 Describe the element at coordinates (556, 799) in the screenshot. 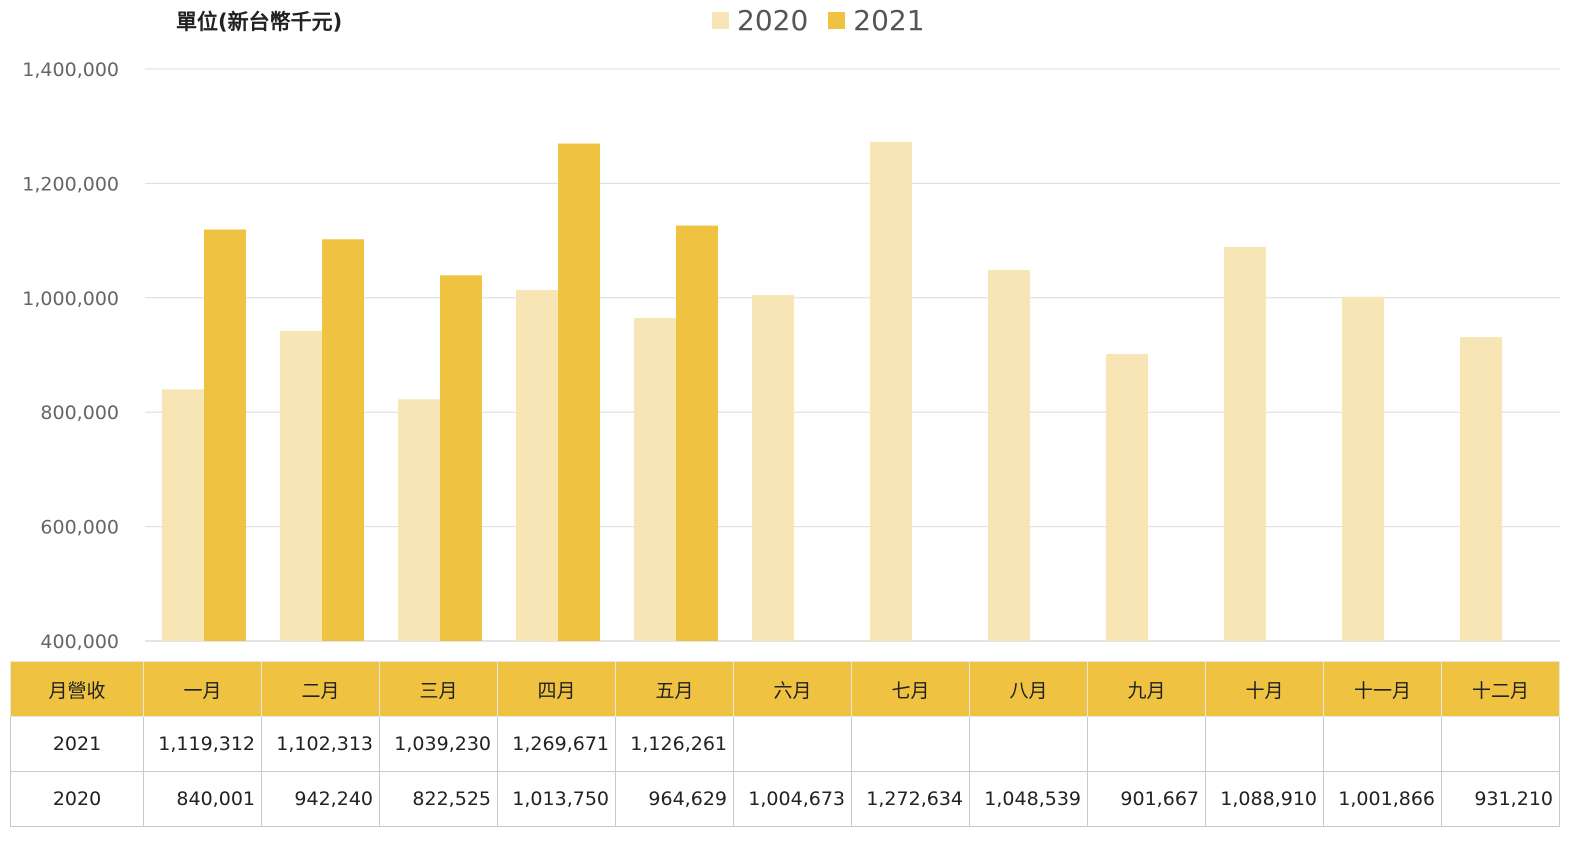

I see `table-cell-2020: 1,013,750` at that location.